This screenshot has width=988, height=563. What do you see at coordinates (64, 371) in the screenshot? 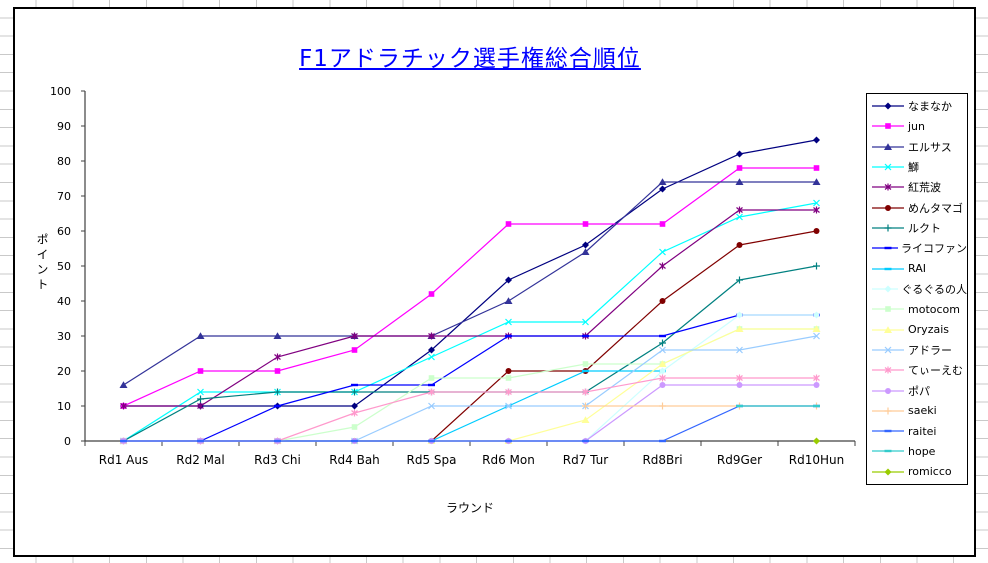
I see `y-tick-label: 20` at bounding box center [64, 371].